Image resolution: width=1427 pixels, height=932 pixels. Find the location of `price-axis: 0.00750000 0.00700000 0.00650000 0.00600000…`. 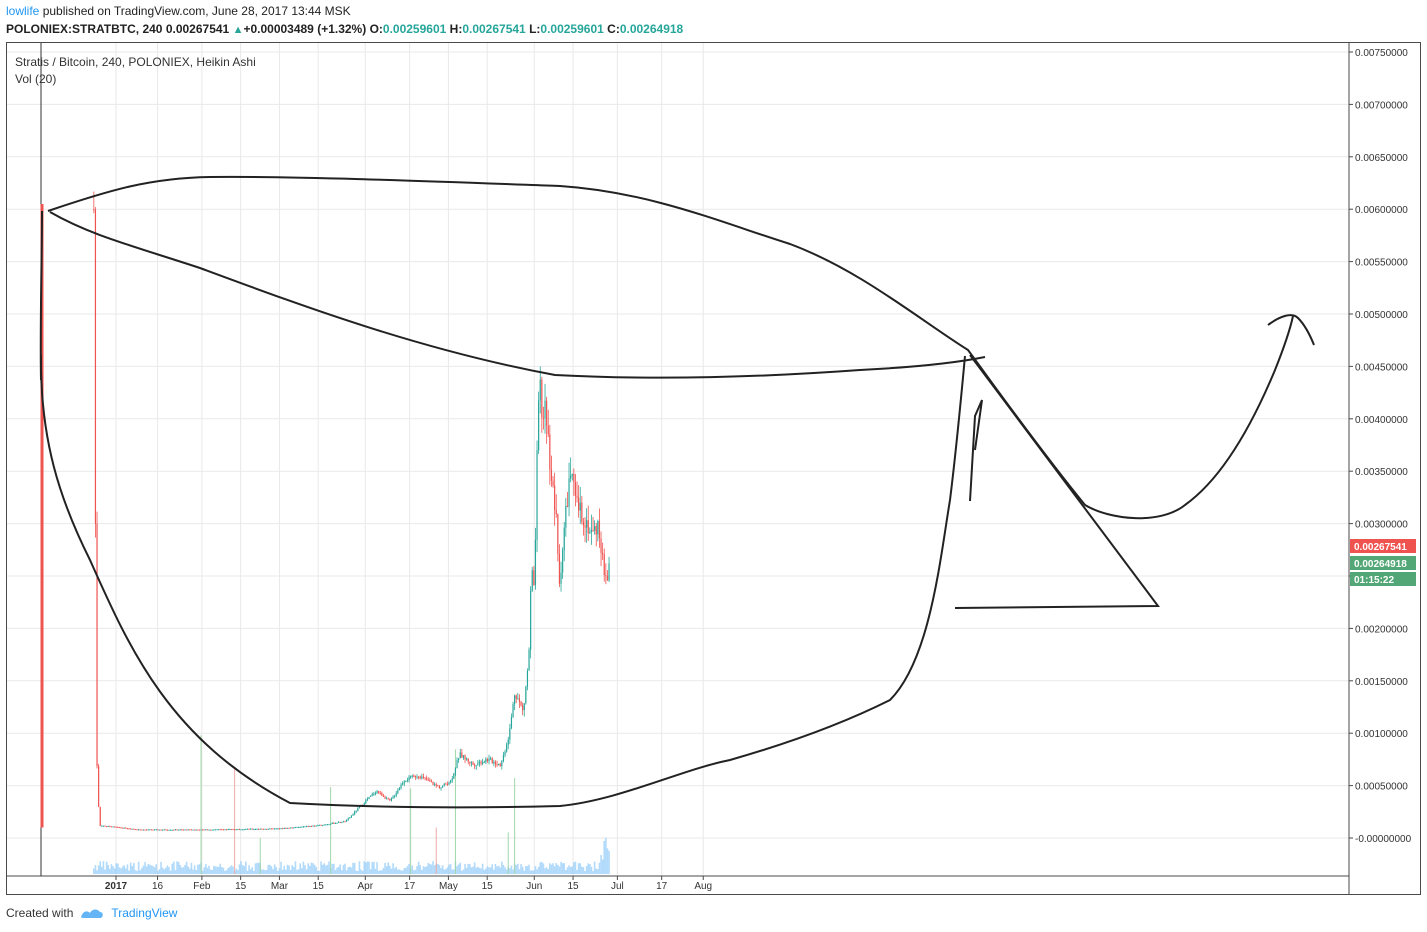

price-axis: 0.00750000 0.00700000 0.00650000 0.00600000… is located at coordinates (1380, 446).